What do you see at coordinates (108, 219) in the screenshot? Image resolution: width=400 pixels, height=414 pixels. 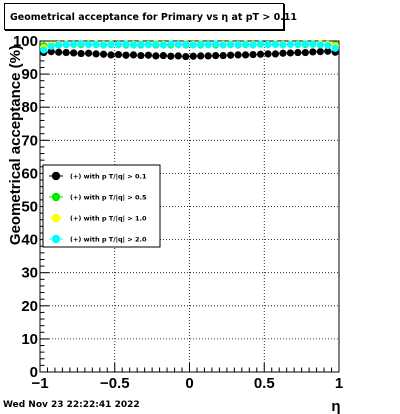 I see `legend-label: (+) with p T/|q| > 1.0` at bounding box center [108, 219].